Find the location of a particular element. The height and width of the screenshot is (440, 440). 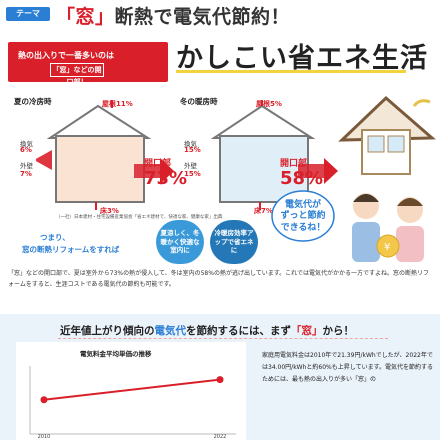

lower-headline: 近年値上がり傾向の電気代を節約するには、まず「窓」から！ is located at coordinates (207, 330).